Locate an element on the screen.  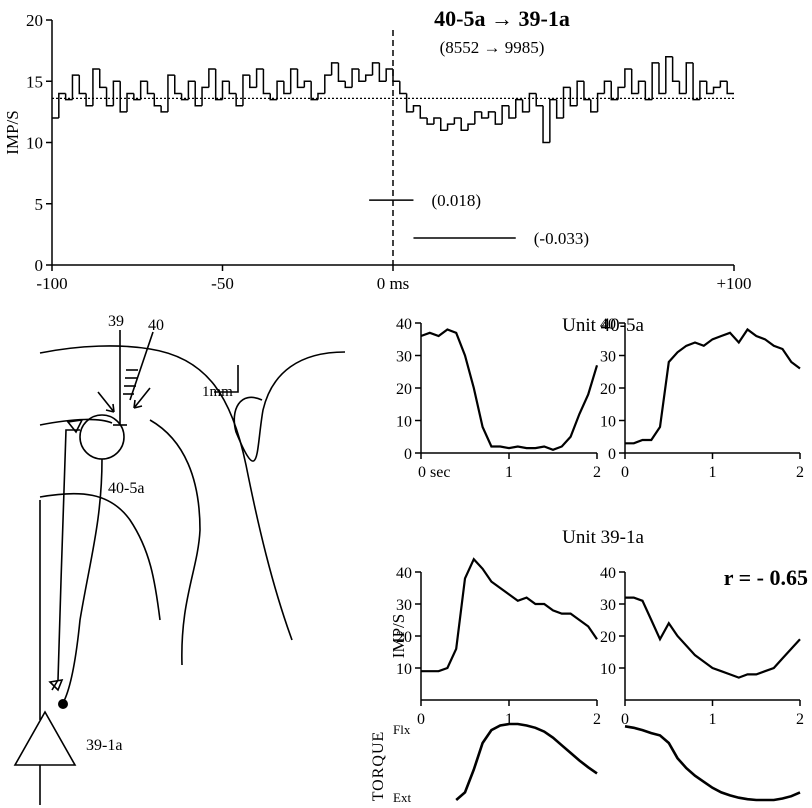
x-tick-label: 0 sec is located at coordinates (434, 472).